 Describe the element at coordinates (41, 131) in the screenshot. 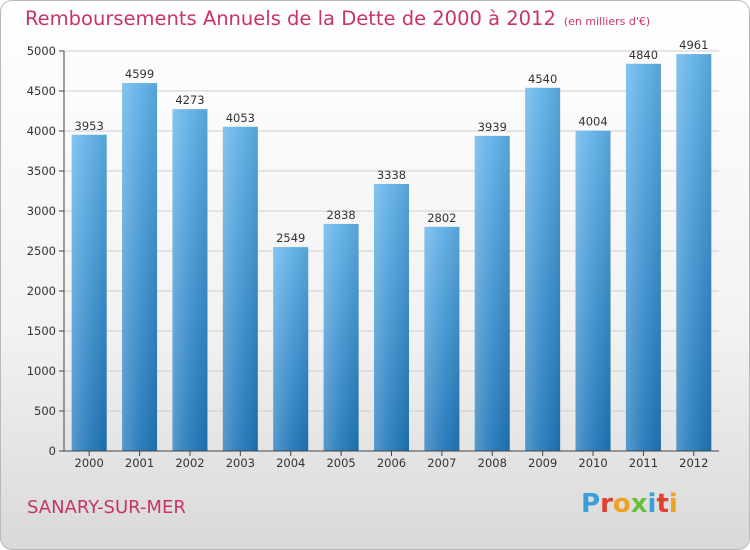

I see `y-tick-label: 4000` at that location.